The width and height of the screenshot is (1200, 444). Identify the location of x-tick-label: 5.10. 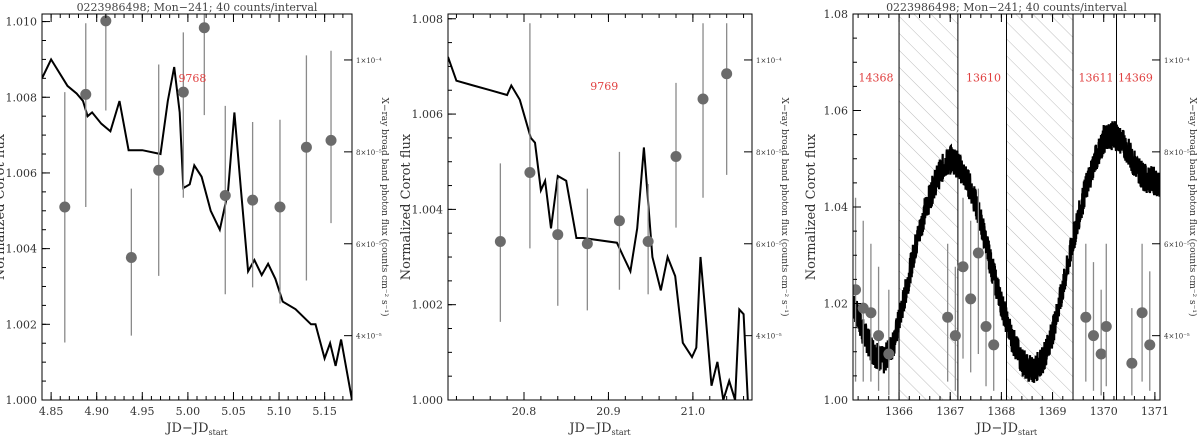
(279, 411).